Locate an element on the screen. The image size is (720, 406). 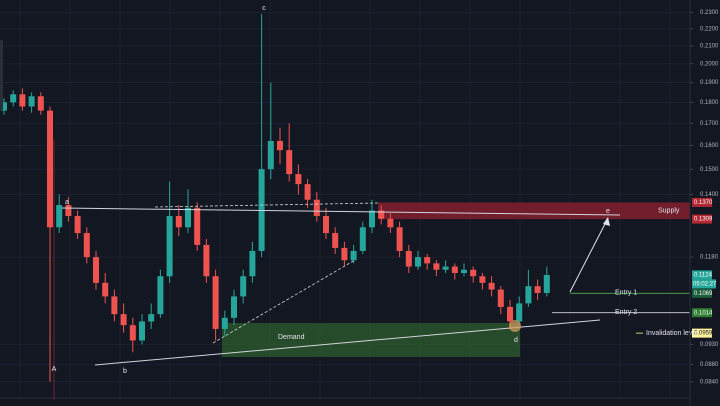
dashed-line is located at coordinates (266, 205).